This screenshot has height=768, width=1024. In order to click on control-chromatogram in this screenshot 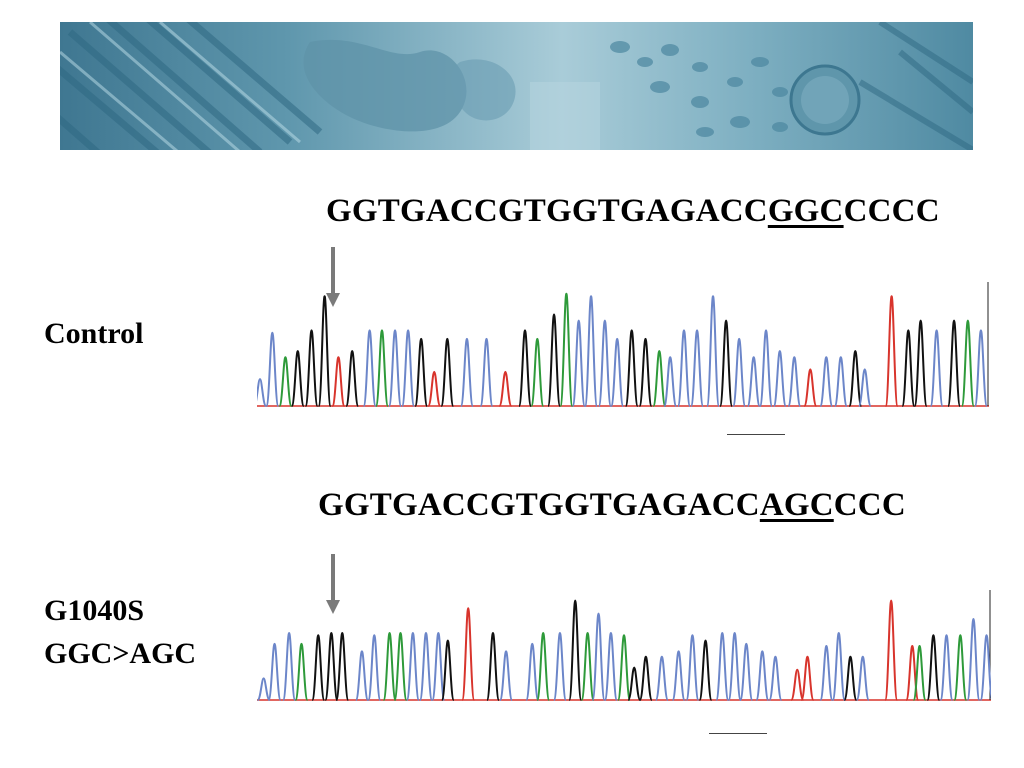, I will do `click(623, 344)`.